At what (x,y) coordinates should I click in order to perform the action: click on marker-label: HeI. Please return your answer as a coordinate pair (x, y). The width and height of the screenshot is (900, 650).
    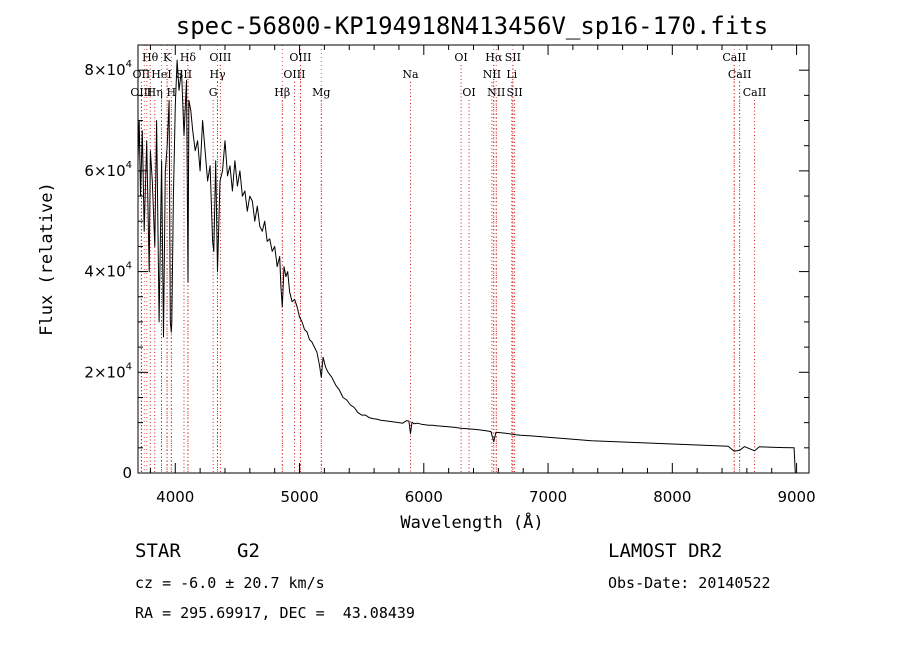
    Looking at the image, I should click on (161, 74).